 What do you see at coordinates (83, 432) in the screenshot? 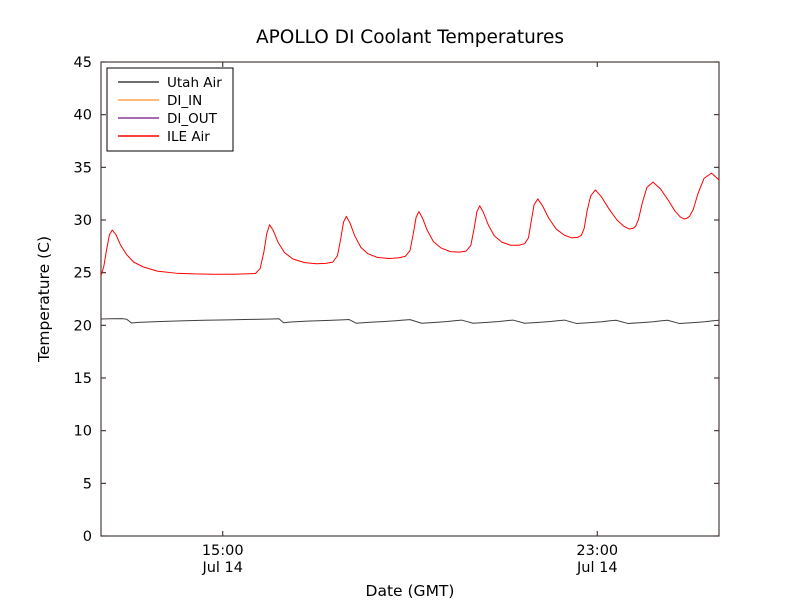
I see `y-tick-label: 10` at bounding box center [83, 432].